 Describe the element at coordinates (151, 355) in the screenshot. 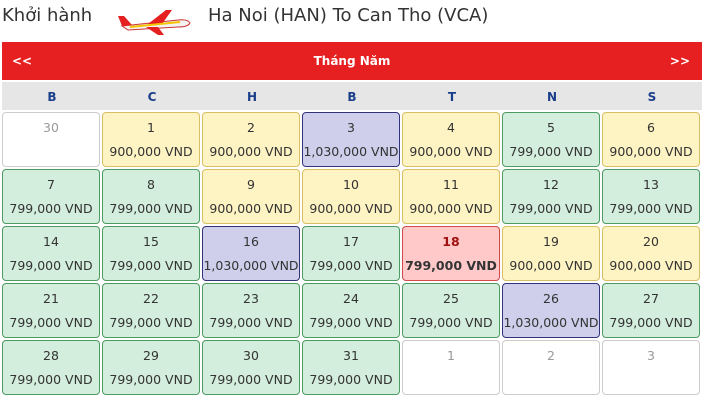

I see `day-number: 29` at that location.